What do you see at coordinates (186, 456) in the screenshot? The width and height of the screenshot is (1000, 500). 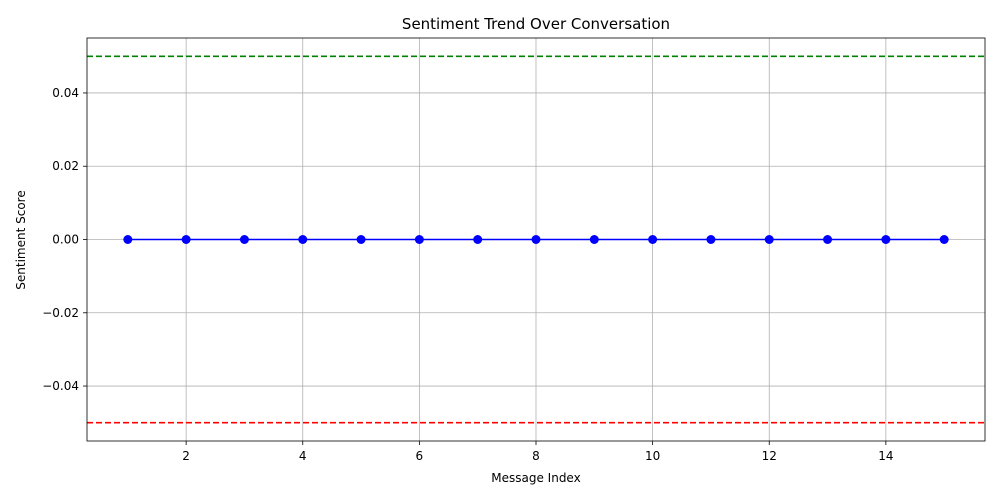 I see `x-tick-label: 2` at bounding box center [186, 456].